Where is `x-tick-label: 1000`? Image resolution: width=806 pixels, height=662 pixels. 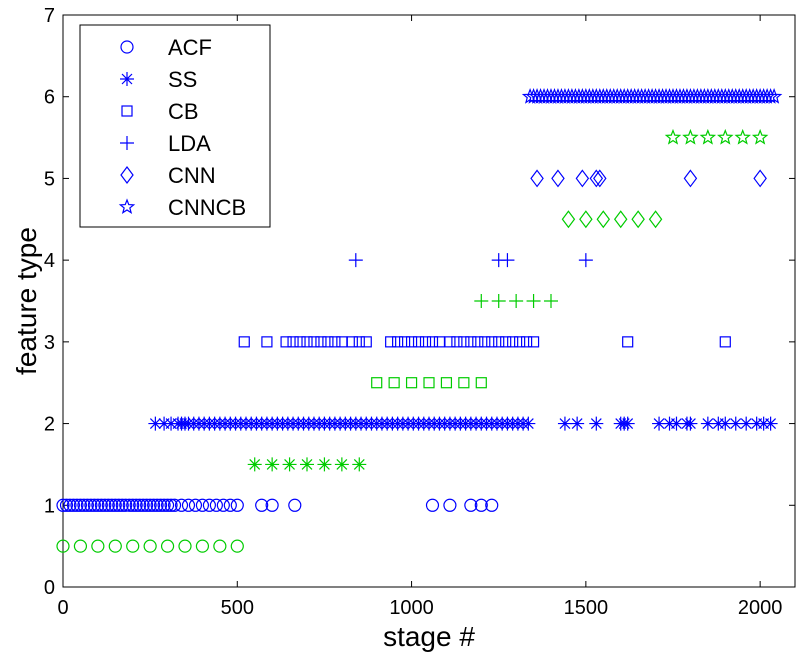 x-tick-label: 1000 is located at coordinates (411, 608).